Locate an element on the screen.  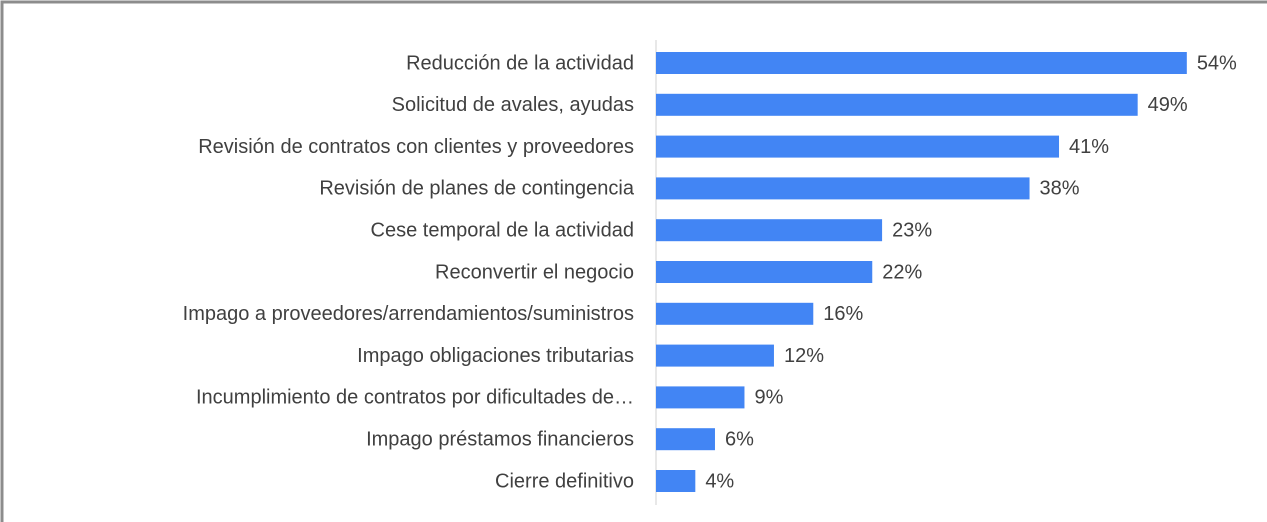
category-label: Cese temporal de la actividad is located at coordinates (502, 230).